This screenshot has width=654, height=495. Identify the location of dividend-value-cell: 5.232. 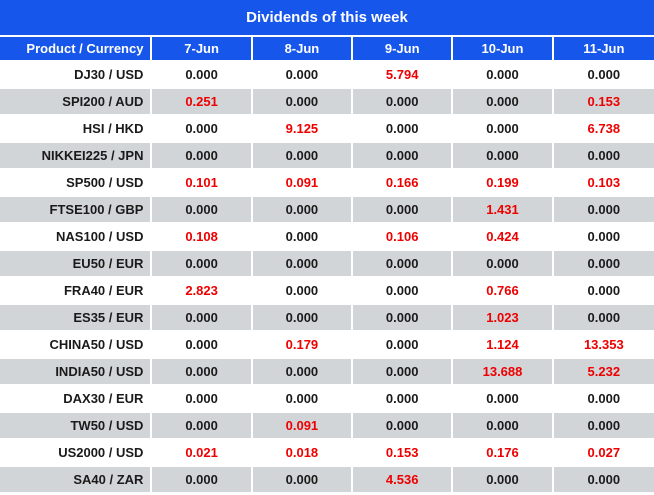
(603, 372).